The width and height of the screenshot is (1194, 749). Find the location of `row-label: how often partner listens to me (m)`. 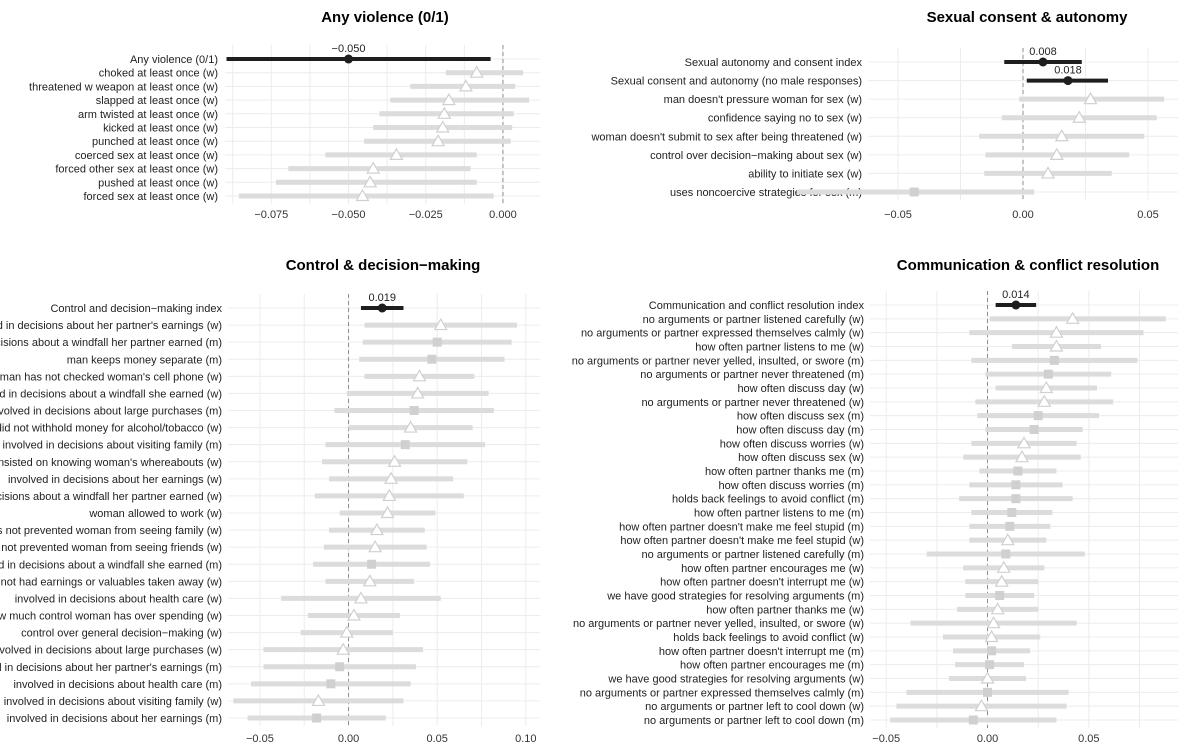

row-label: how often partner listens to me (m) is located at coordinates (779, 514).